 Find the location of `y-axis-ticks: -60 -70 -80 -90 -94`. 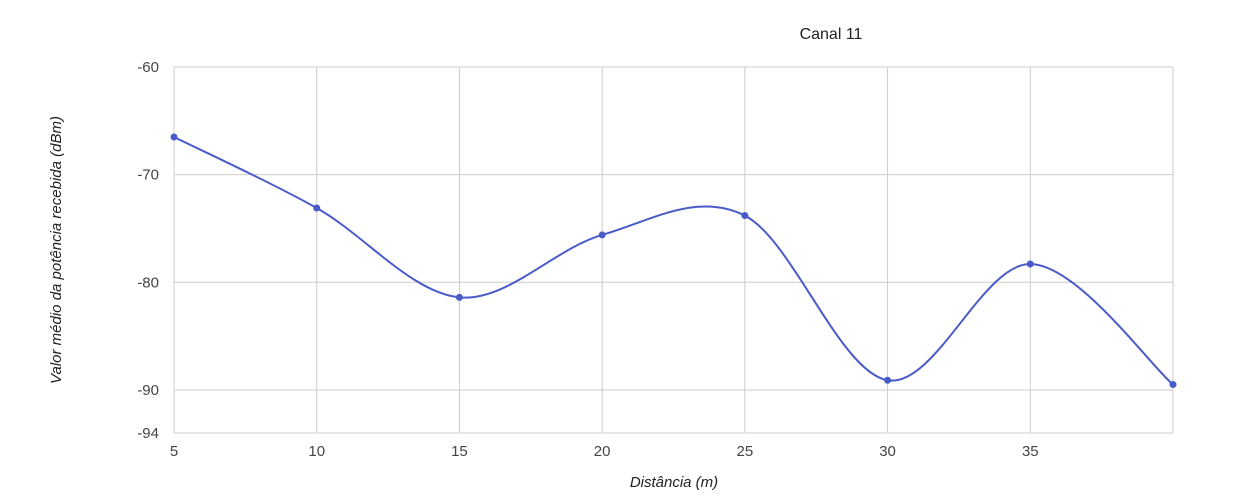

y-axis-ticks: -60 -70 -80 -90 -94 is located at coordinates (148, 250).